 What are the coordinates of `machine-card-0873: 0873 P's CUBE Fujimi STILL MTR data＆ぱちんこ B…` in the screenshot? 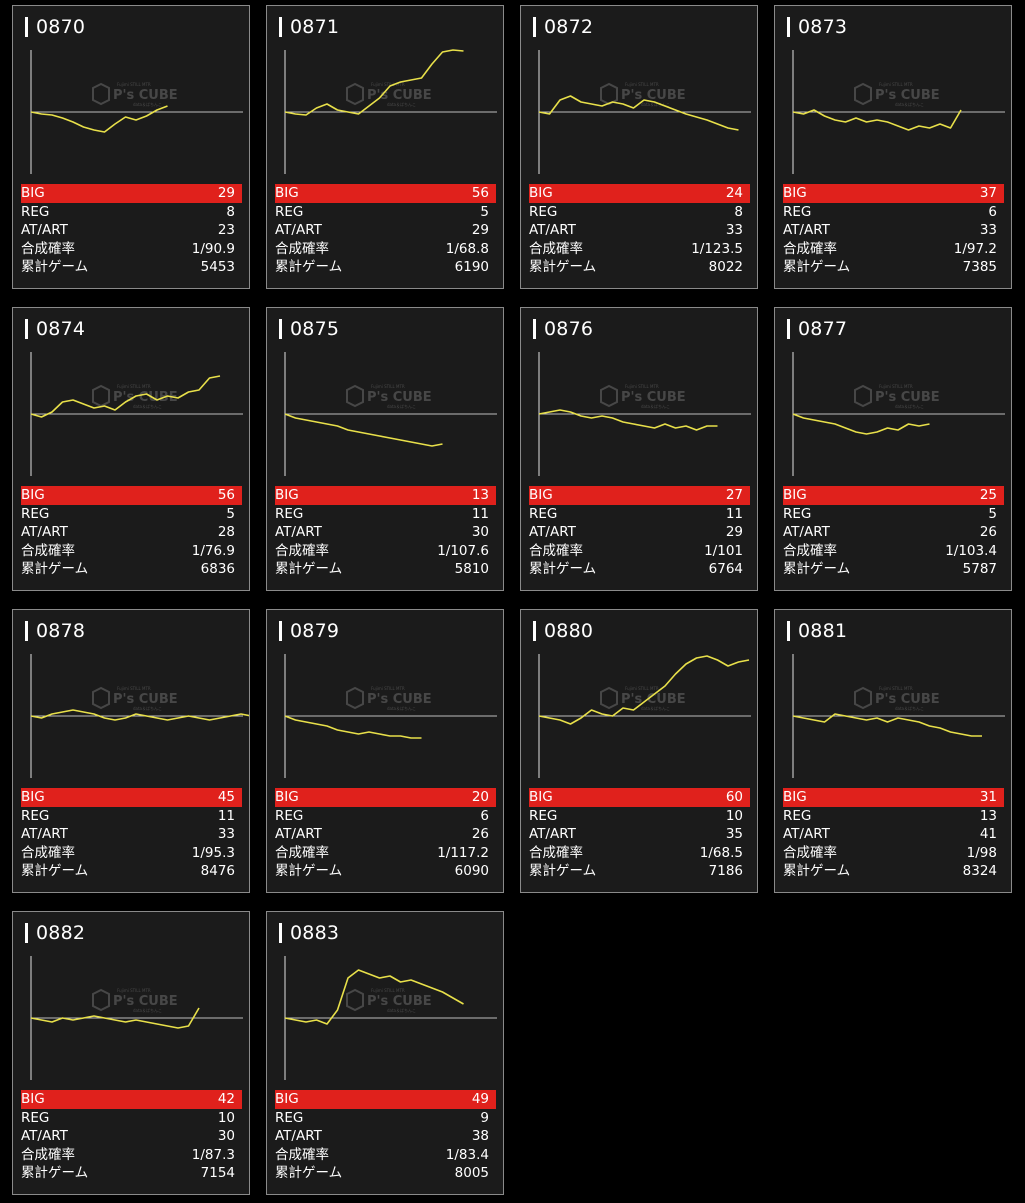 It's located at (893, 147).